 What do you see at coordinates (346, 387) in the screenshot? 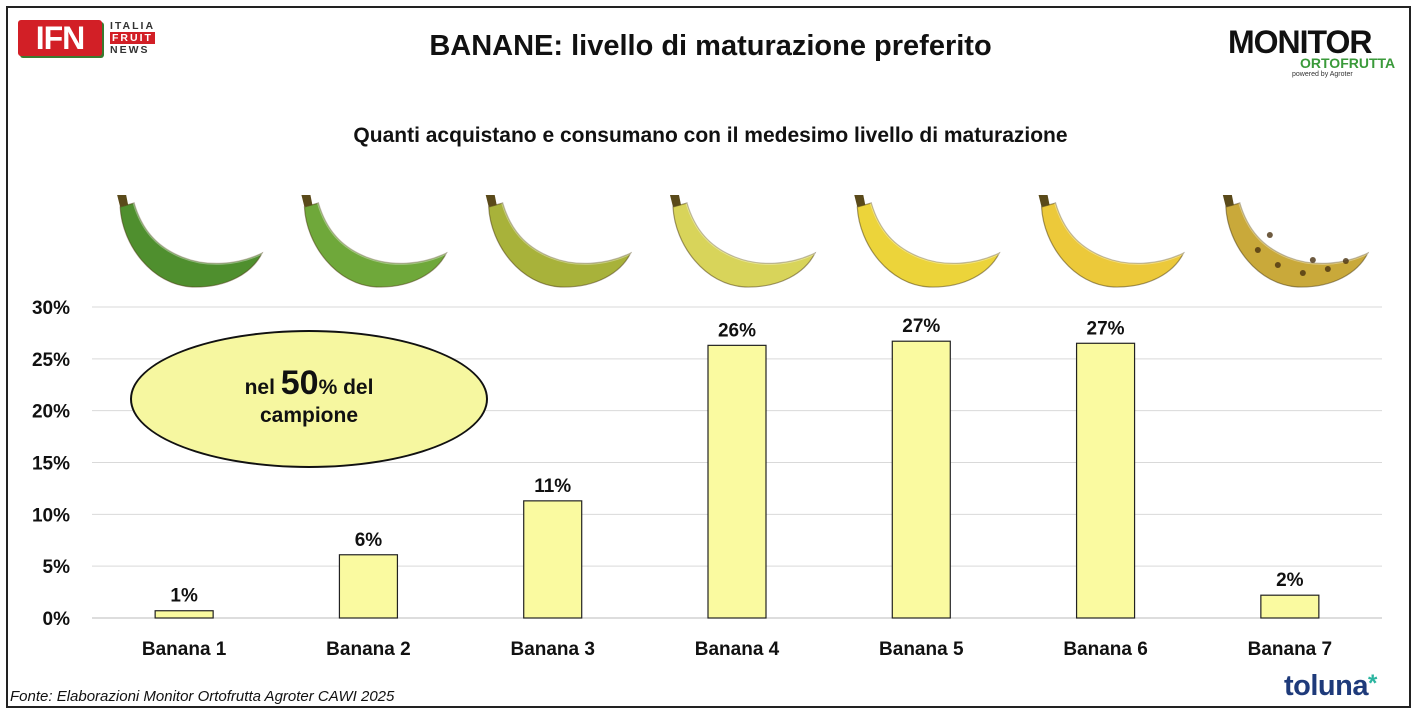
I see `callout-suffix: % del` at bounding box center [346, 387].